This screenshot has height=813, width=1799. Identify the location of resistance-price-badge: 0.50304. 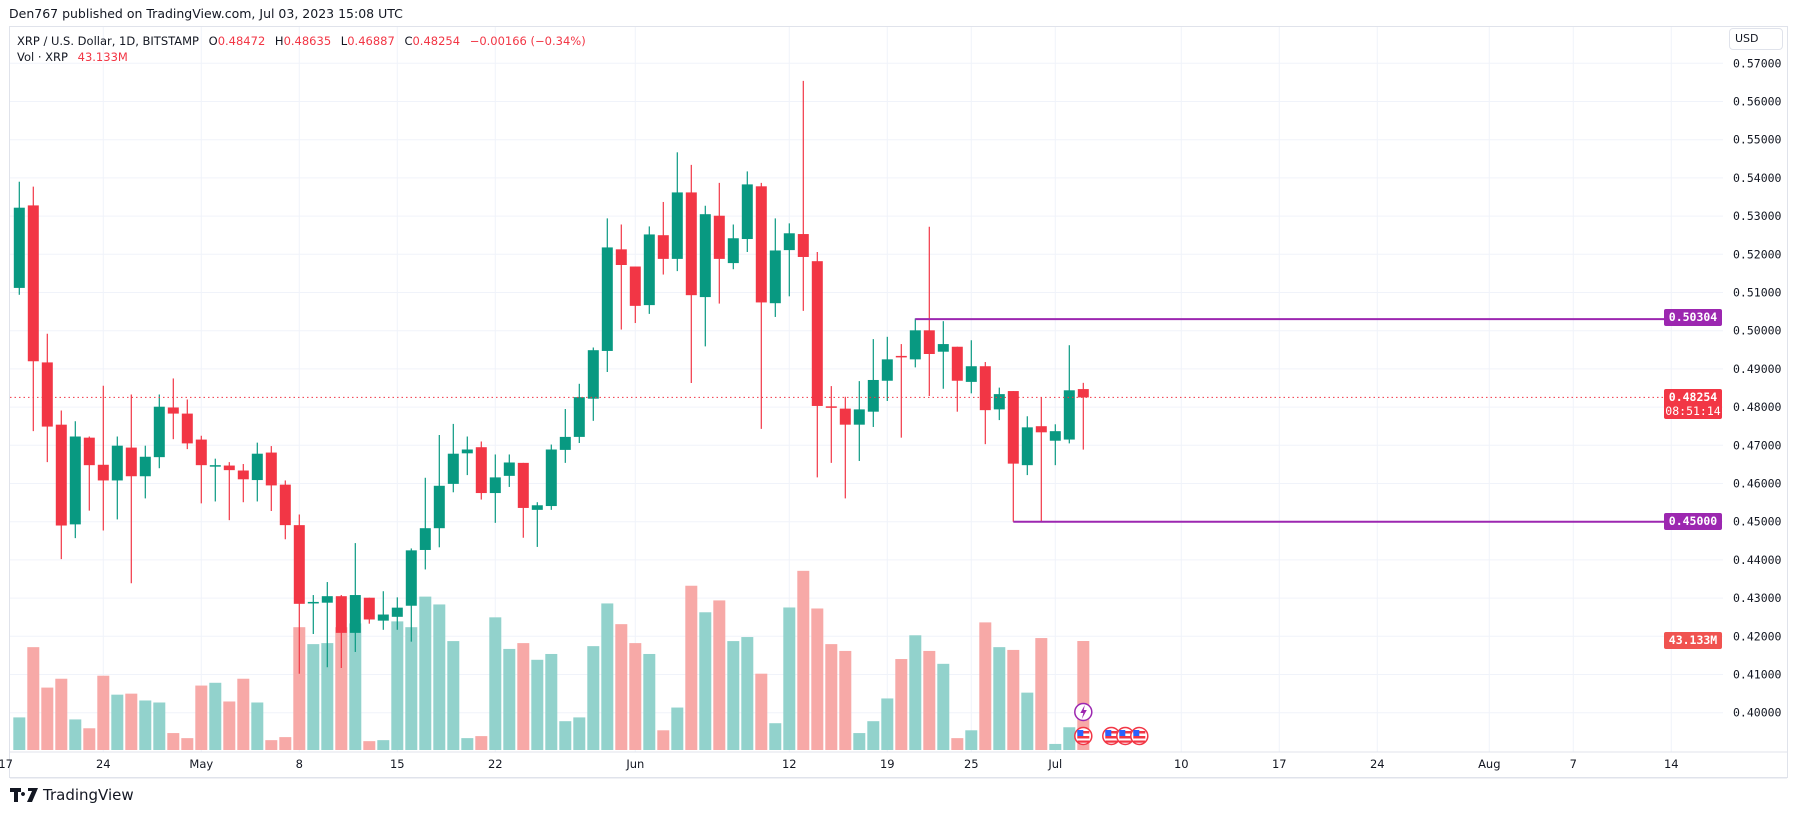
(1693, 317).